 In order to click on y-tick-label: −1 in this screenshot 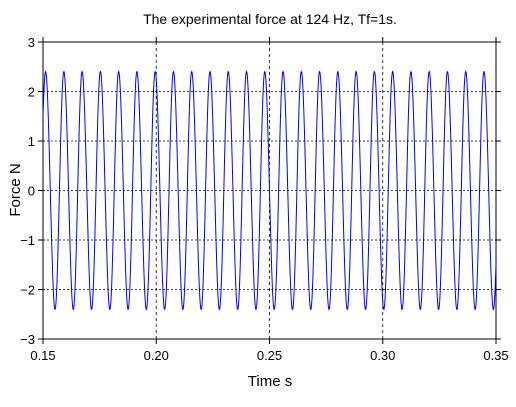, I will do `click(27, 240)`.